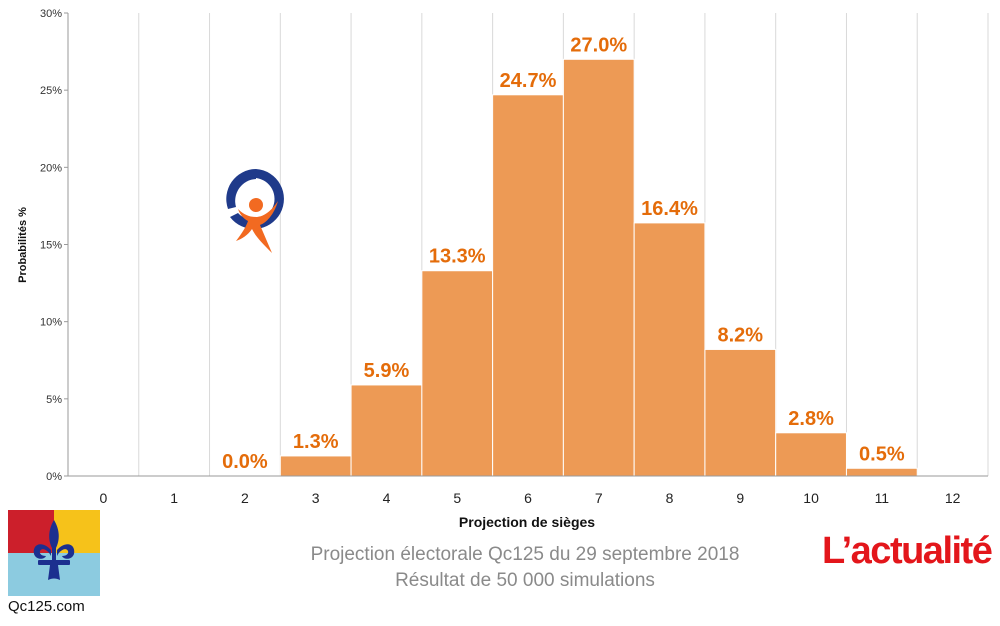 The height and width of the screenshot is (626, 1000). What do you see at coordinates (528, 81) in the screenshot?
I see `data-label: 24.7%` at bounding box center [528, 81].